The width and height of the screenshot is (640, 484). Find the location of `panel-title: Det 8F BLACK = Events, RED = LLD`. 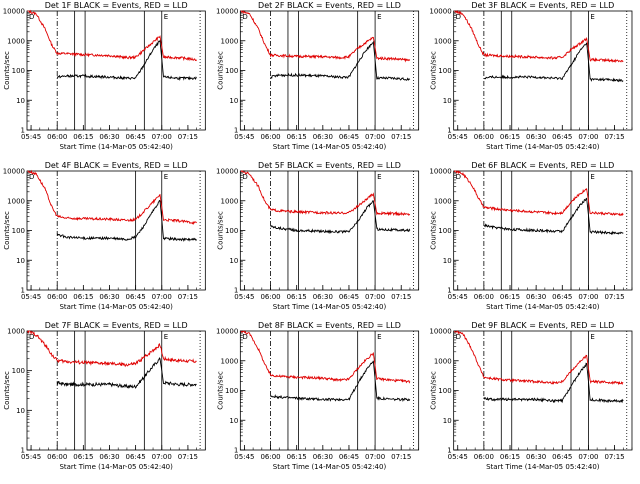

panel-title: Det 8F BLACK = Events, RED = LLD is located at coordinates (329, 325).